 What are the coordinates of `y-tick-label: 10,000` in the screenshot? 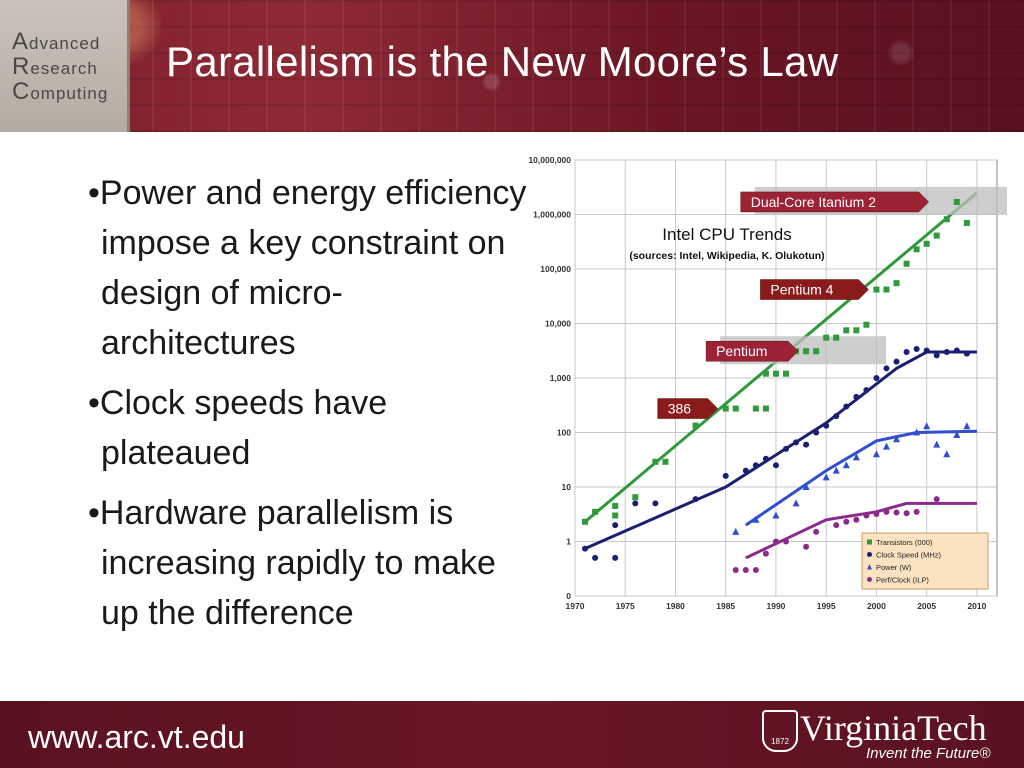 It's located at (558, 324).